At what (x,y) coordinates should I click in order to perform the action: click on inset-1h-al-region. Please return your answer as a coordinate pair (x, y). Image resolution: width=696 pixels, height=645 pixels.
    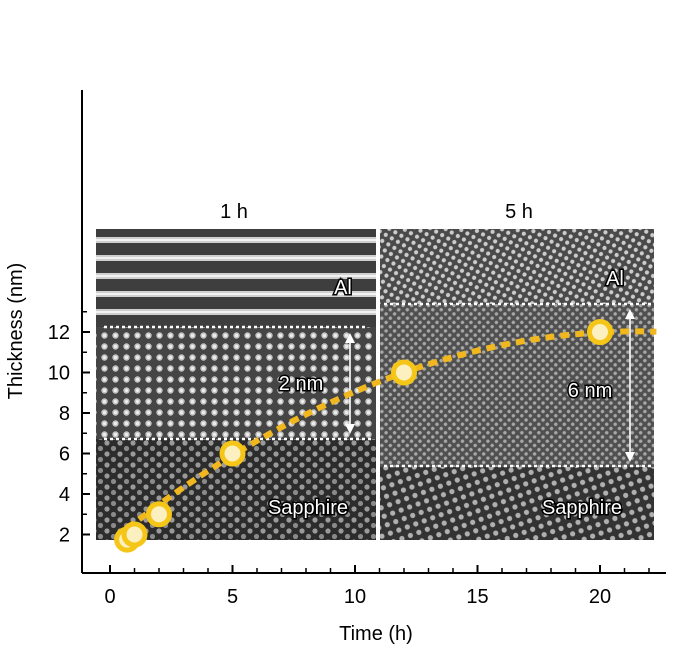
    Looking at the image, I should click on (236, 278).